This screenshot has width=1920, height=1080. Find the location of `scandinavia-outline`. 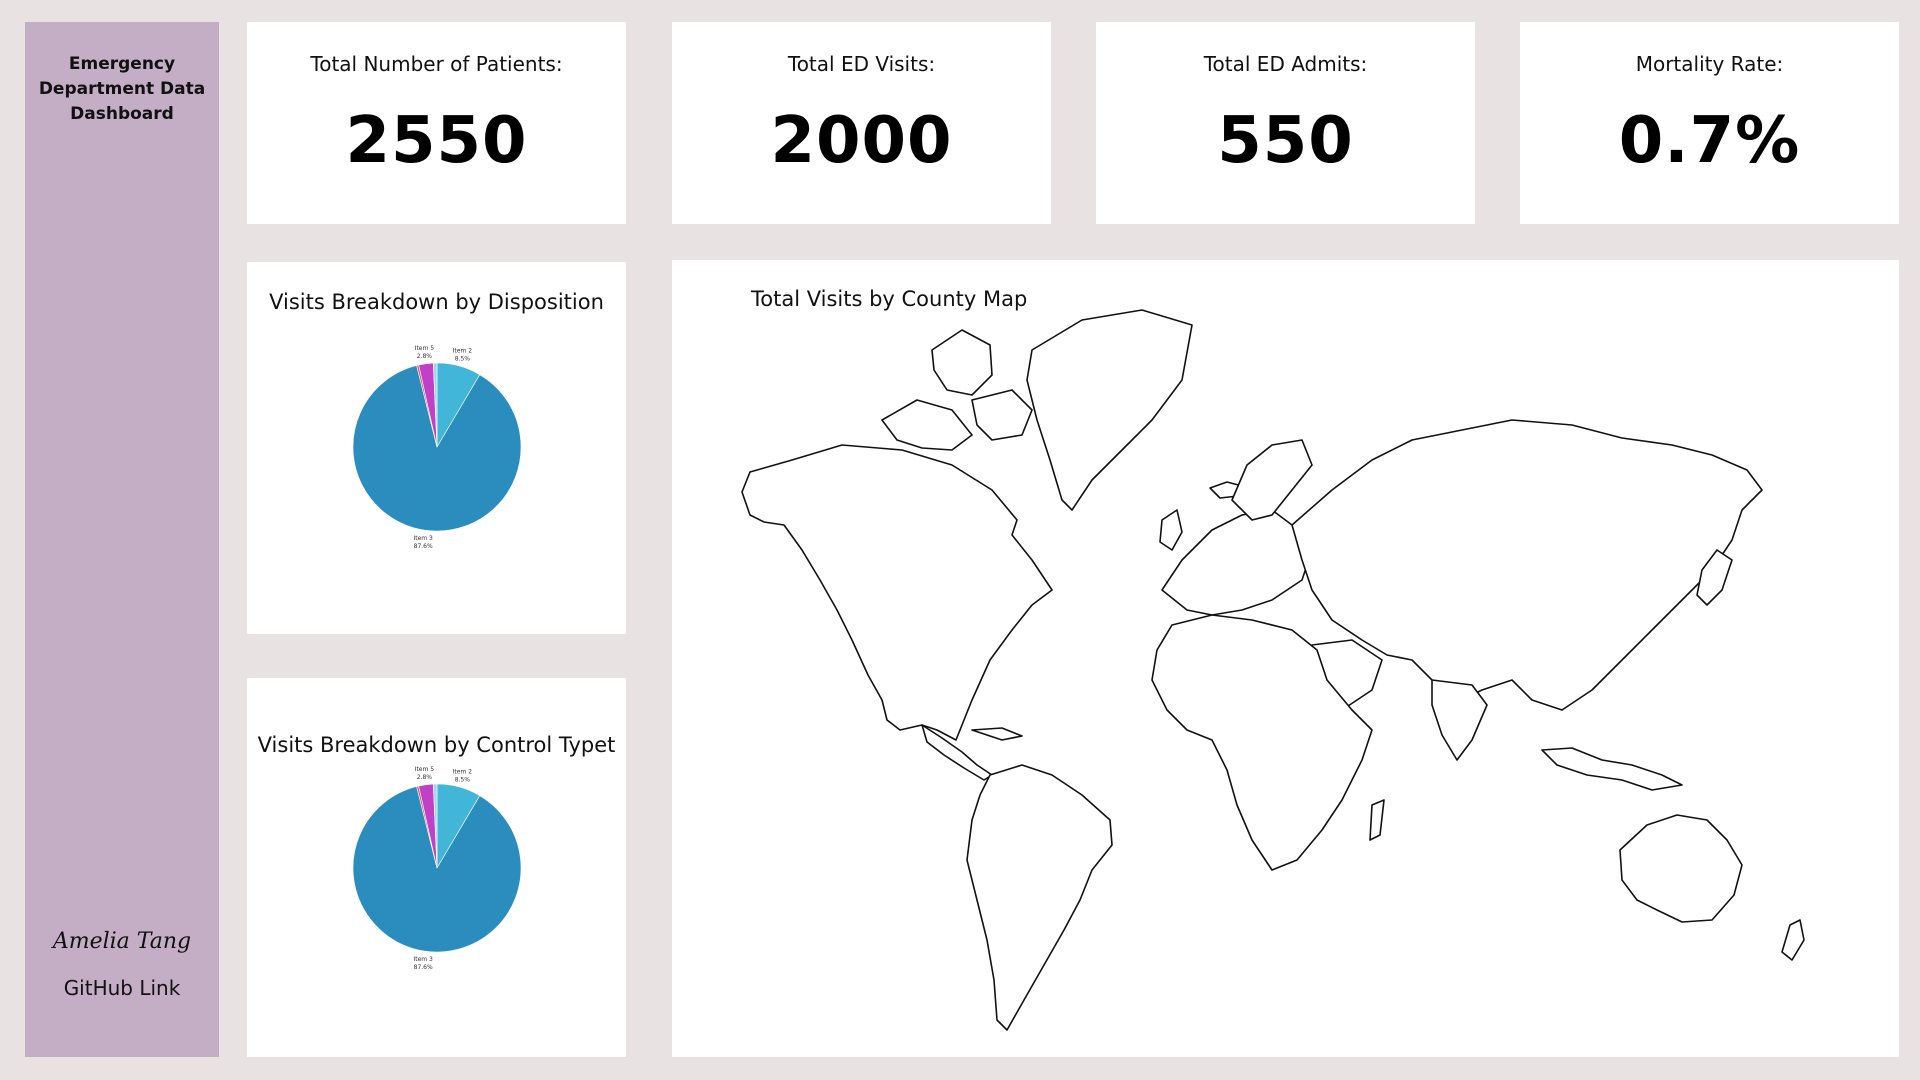

scandinavia-outline is located at coordinates (1272, 480).